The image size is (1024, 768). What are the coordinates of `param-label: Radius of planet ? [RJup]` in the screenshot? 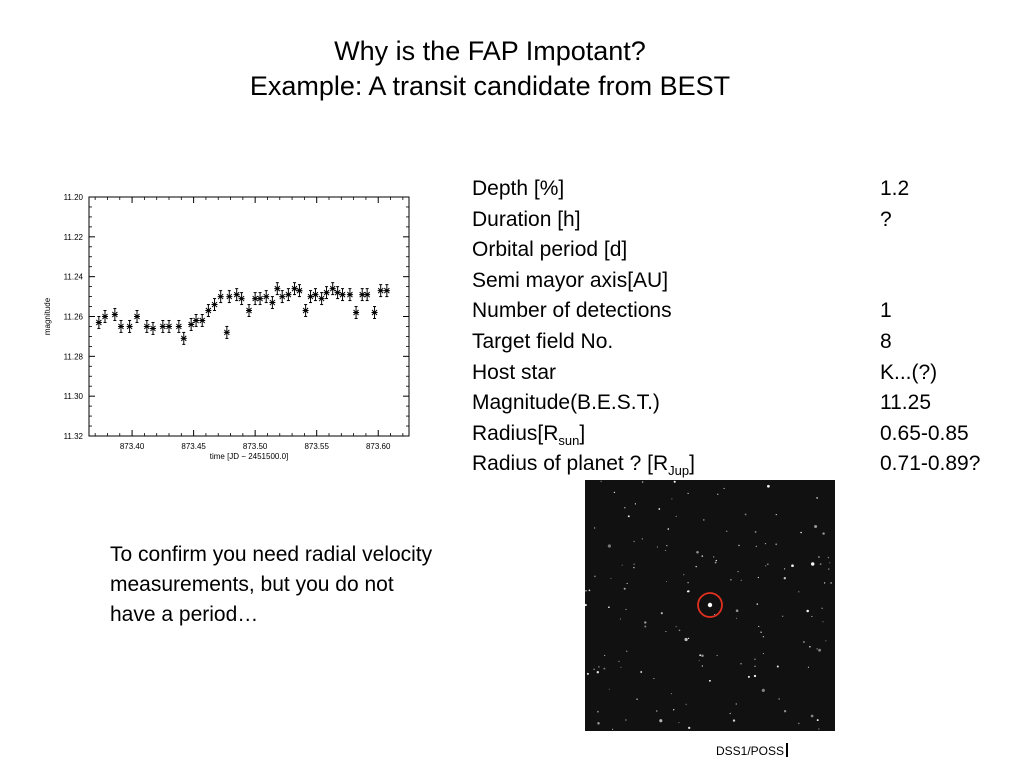 It's located at (583, 465).